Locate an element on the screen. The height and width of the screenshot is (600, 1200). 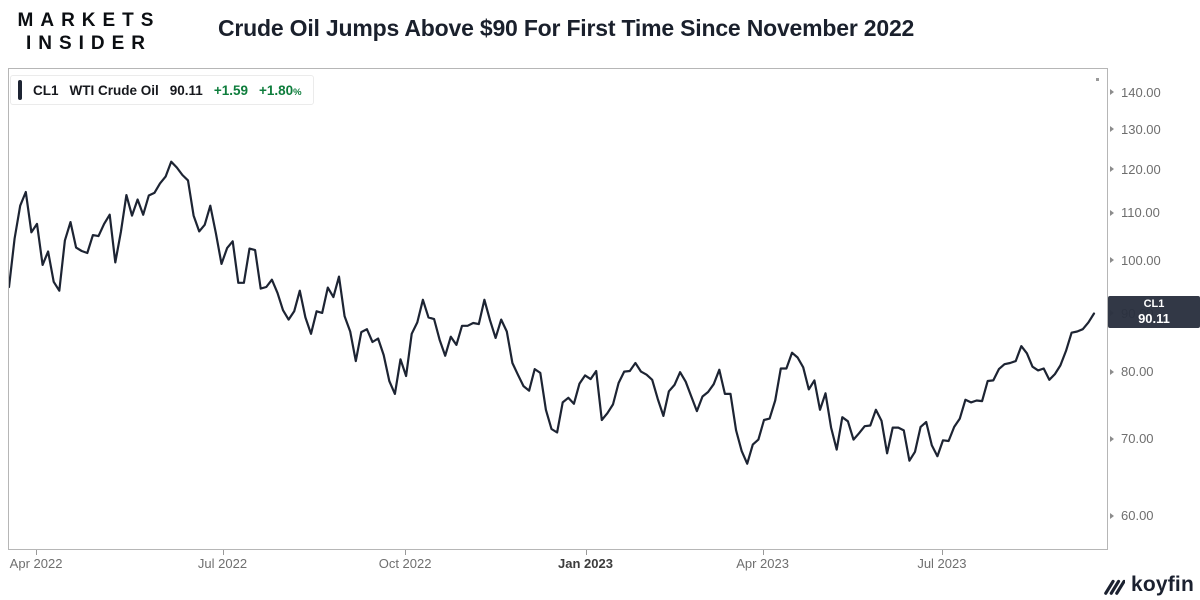
y-tick-label: 120.00 is located at coordinates (1135, 169).